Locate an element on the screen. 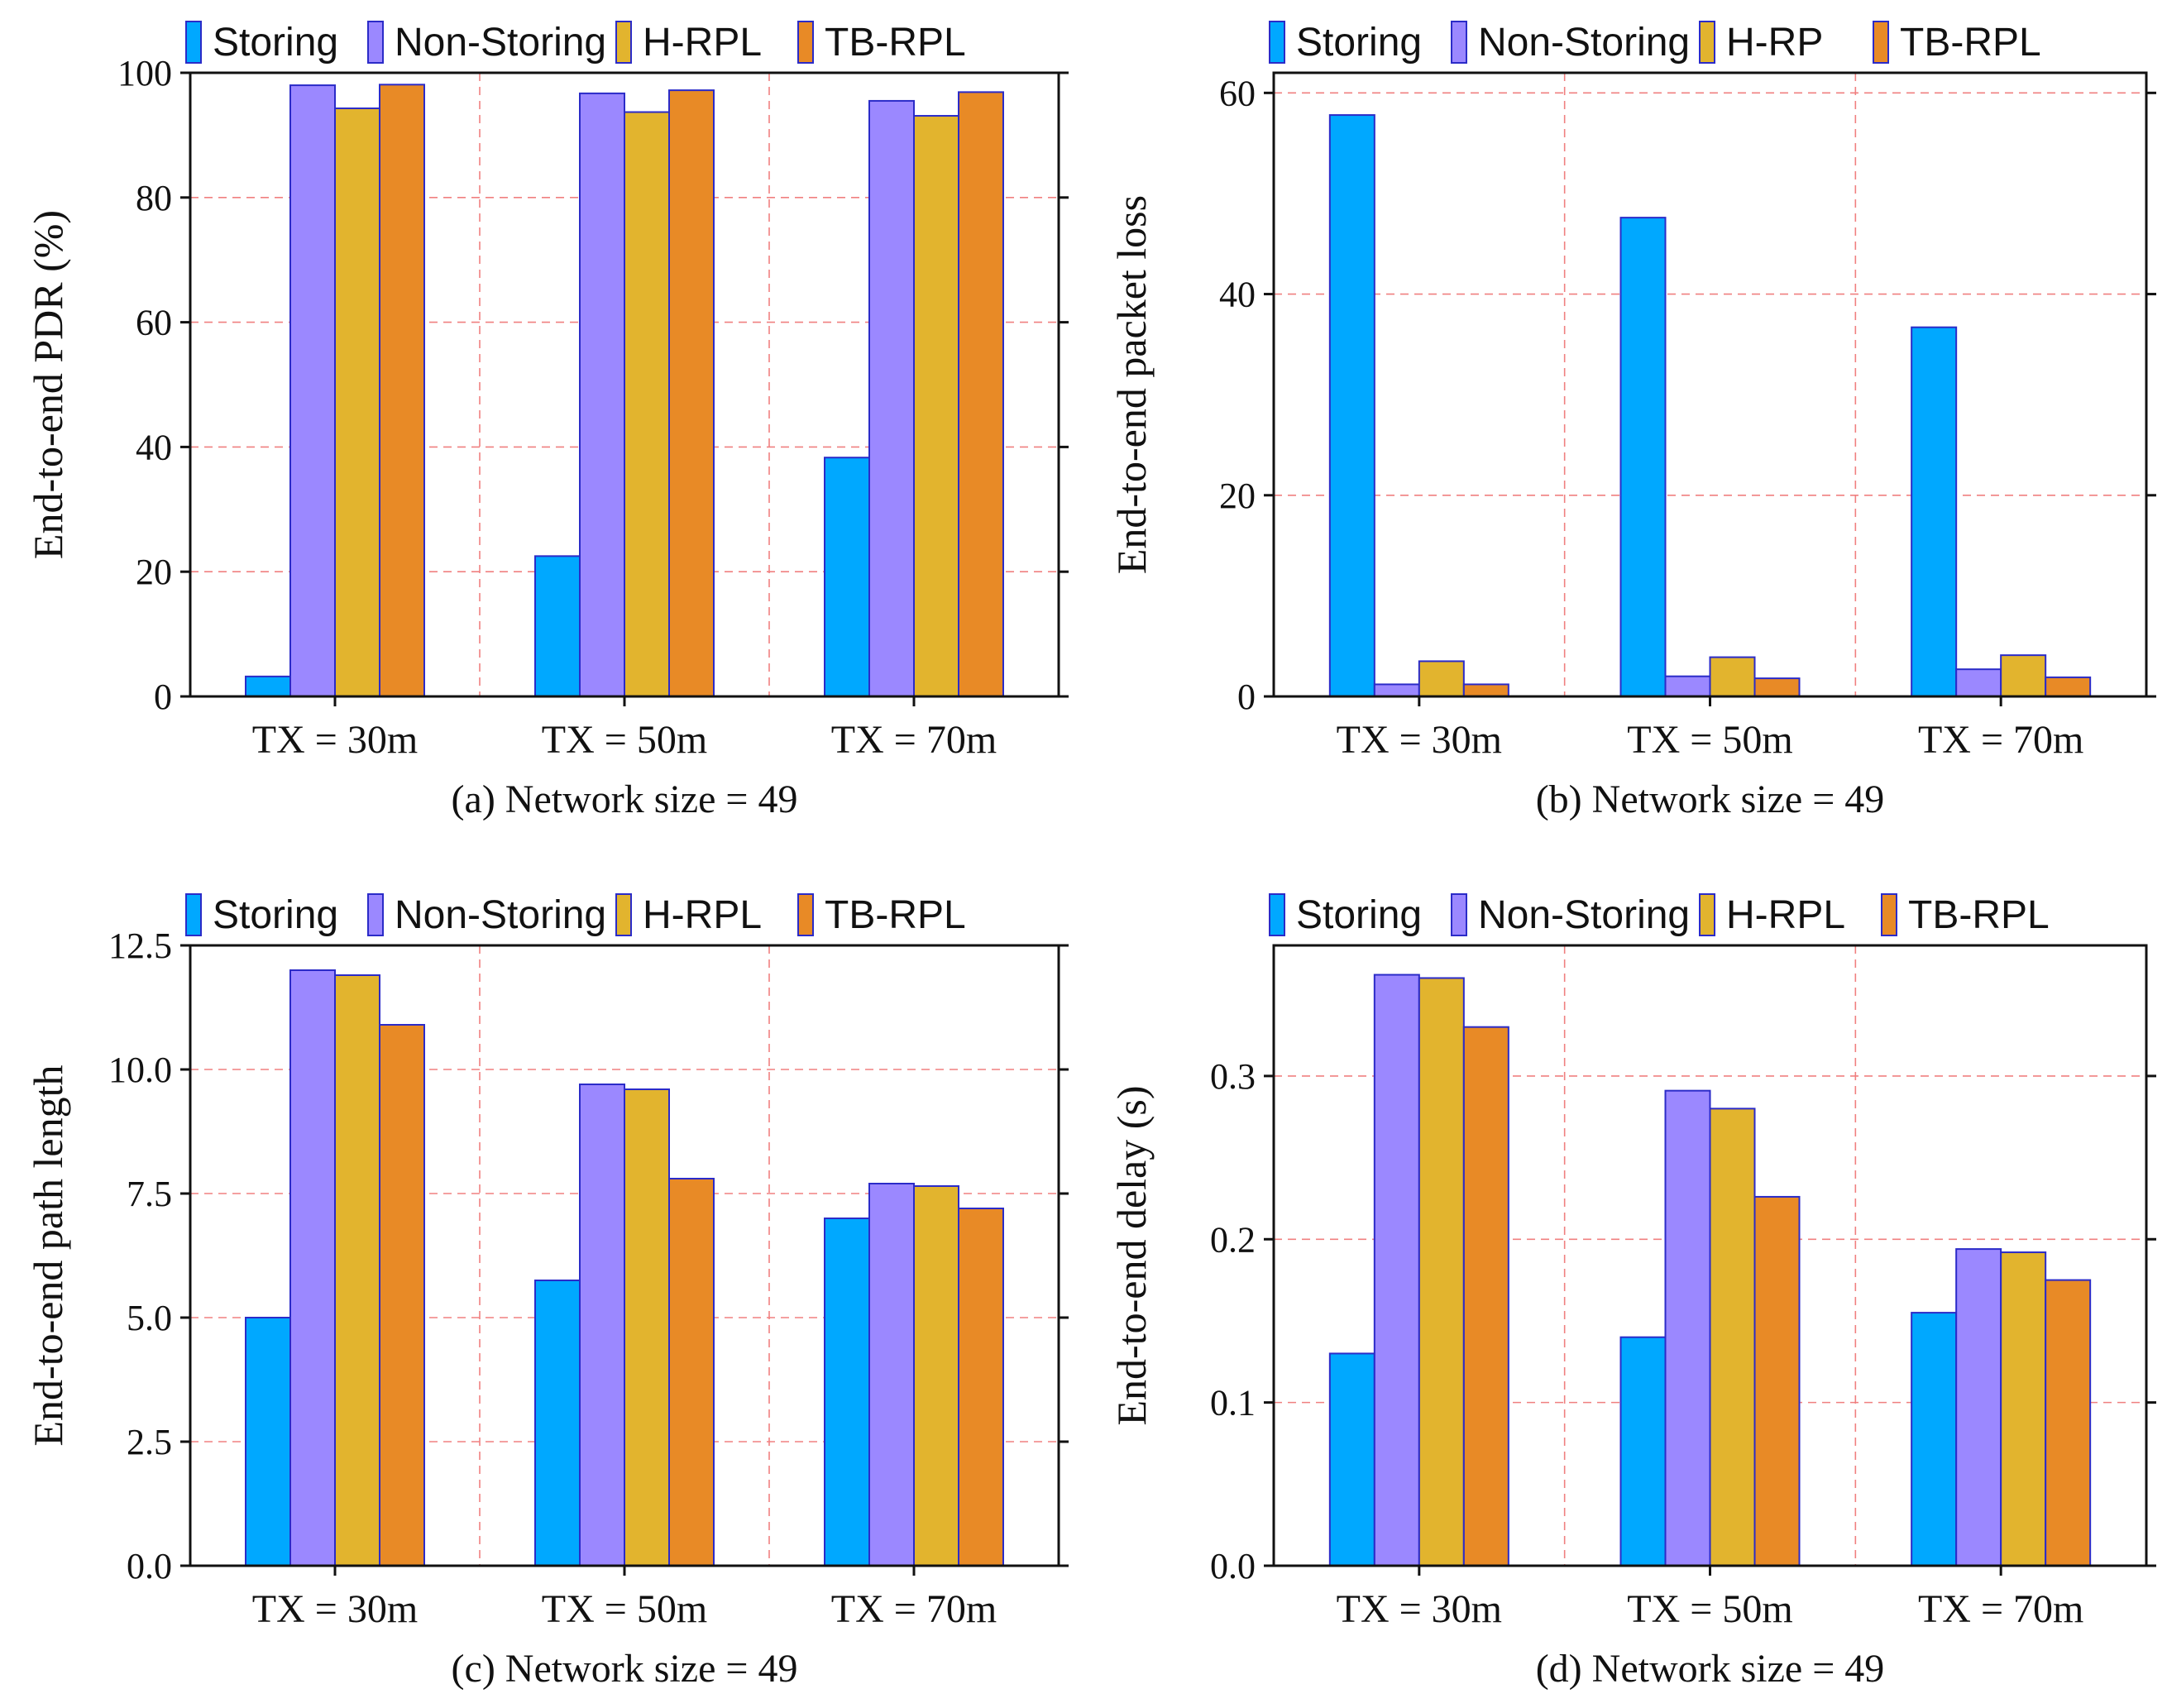 This screenshot has height=1708, width=2167. y-axis-label: End-to-end path length is located at coordinates (48, 1256).